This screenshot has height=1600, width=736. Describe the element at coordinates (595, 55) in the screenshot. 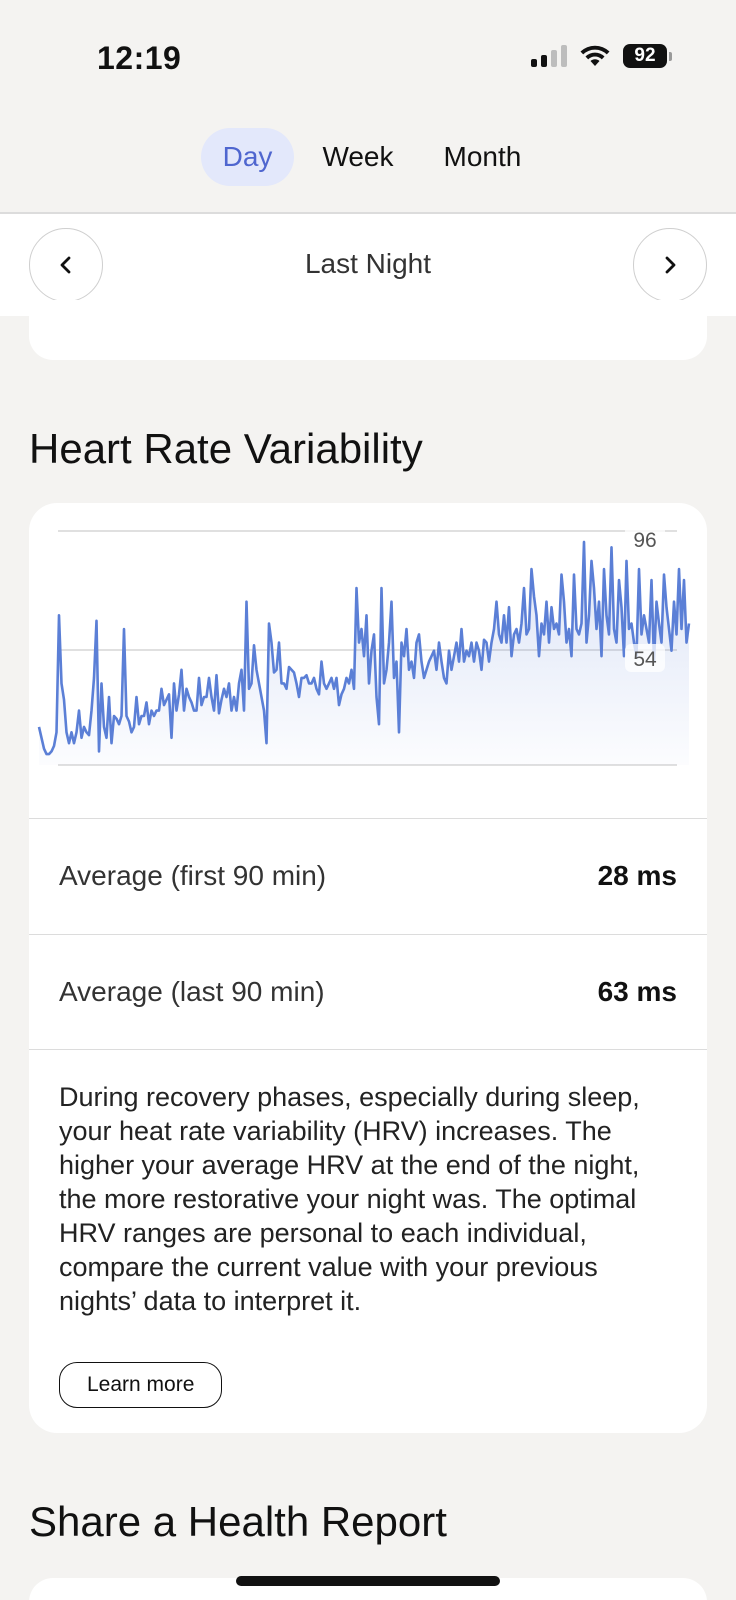

I see `wifi-icon` at that location.